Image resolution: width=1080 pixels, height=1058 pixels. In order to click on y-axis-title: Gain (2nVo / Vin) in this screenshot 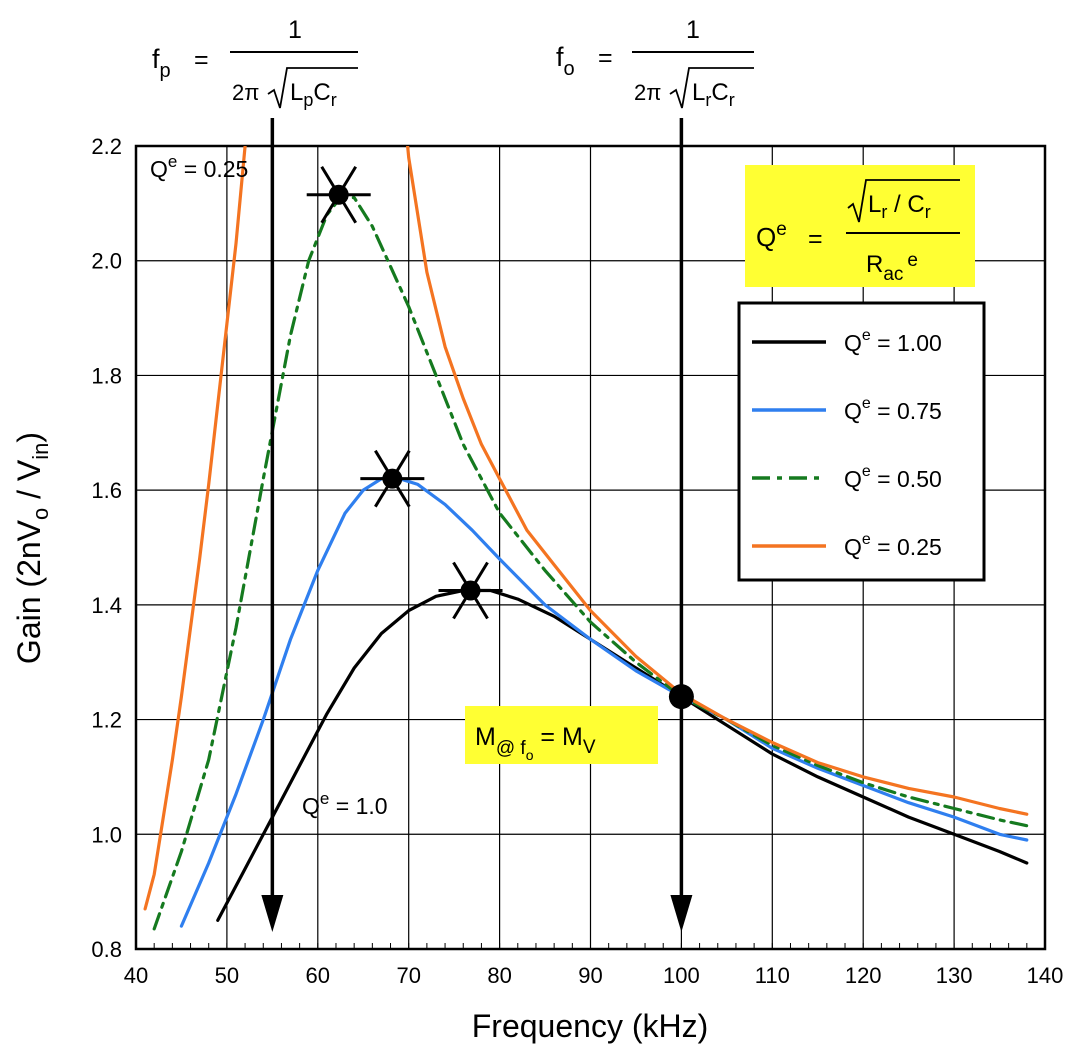, I will do `click(32, 548)`.